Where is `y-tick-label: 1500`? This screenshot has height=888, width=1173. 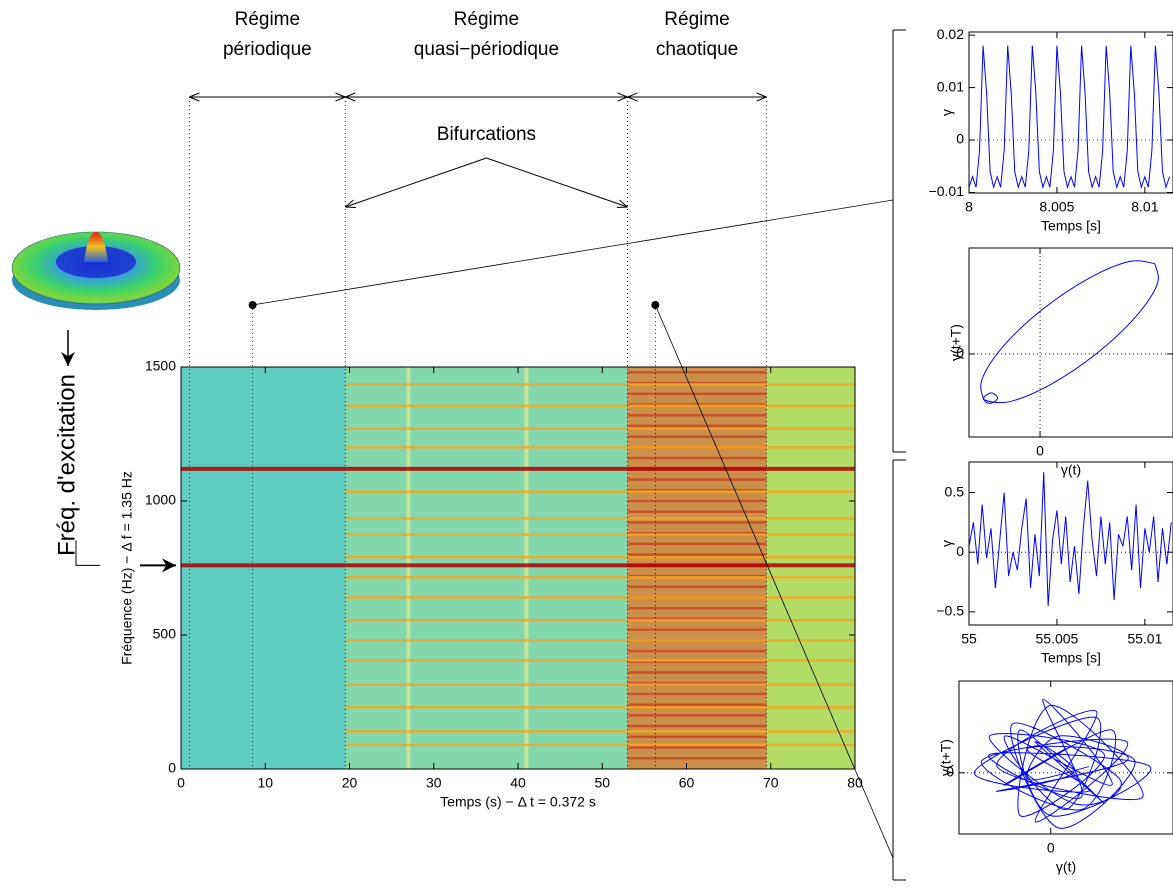
y-tick-label: 1500 is located at coordinates (160, 366).